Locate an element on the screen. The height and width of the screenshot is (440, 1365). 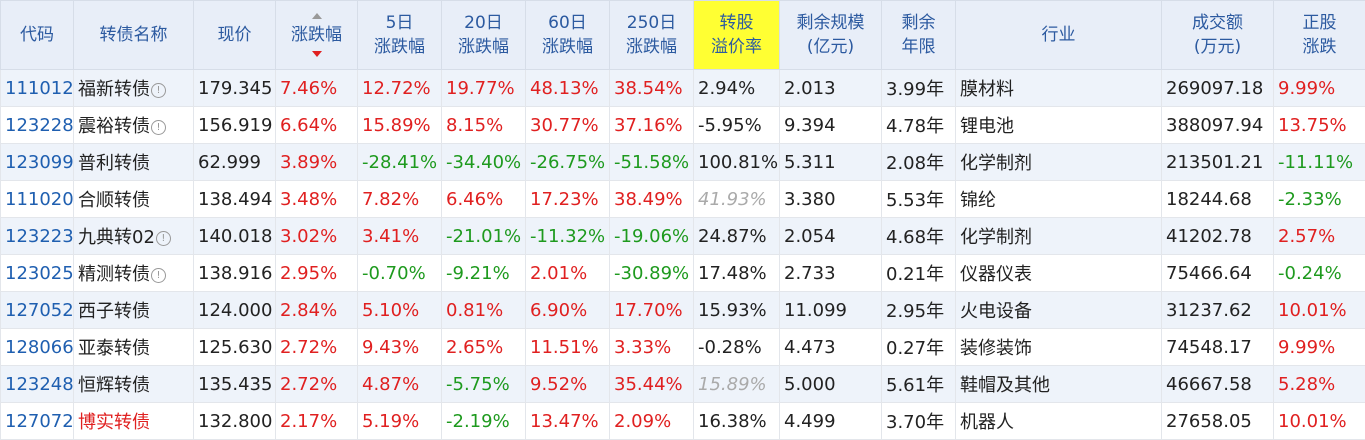
sort-asc-icon is located at coordinates (316, 16).